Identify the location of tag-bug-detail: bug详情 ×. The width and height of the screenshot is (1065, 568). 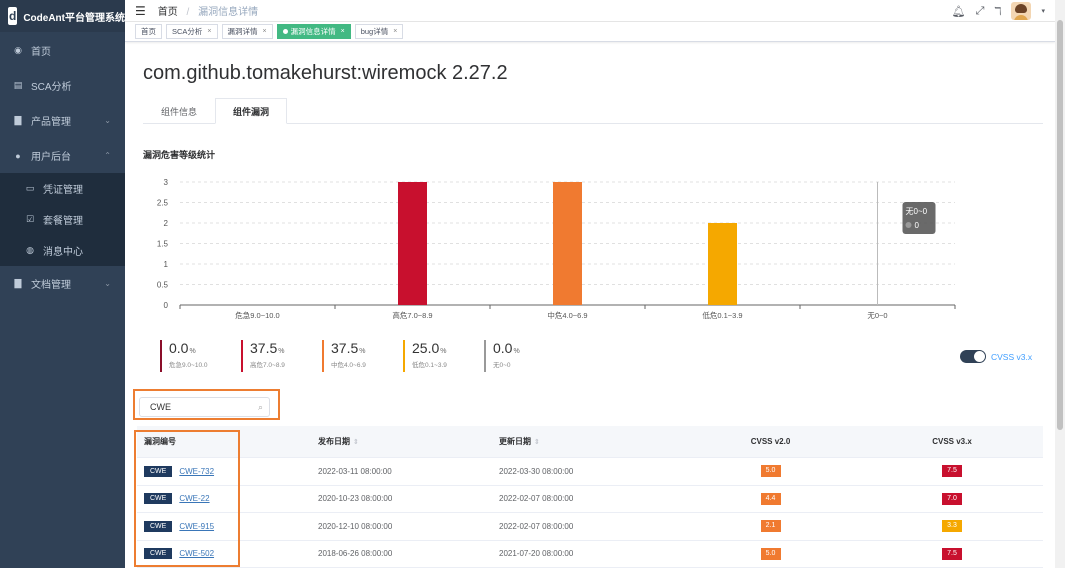
(379, 31).